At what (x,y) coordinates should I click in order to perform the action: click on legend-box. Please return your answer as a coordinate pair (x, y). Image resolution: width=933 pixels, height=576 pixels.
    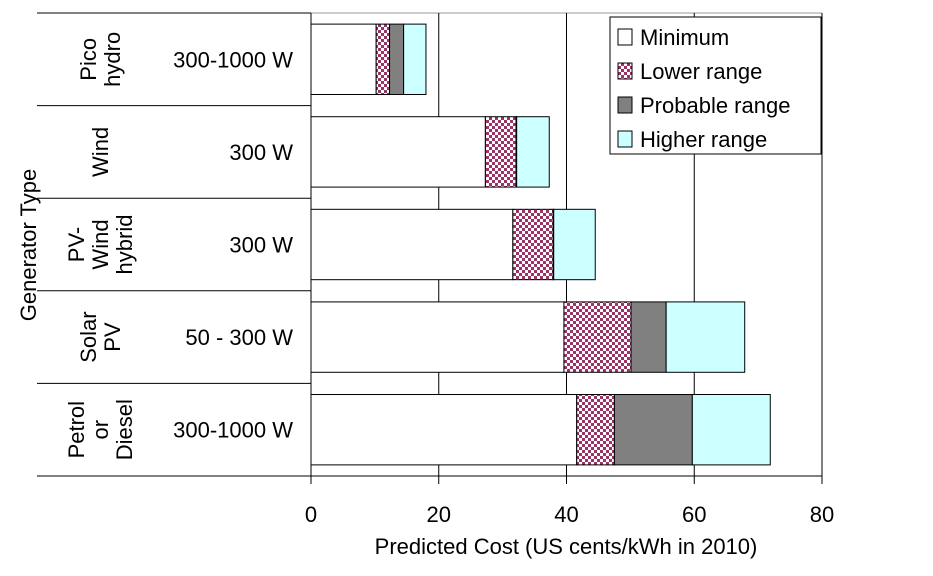
    Looking at the image, I should click on (715, 85).